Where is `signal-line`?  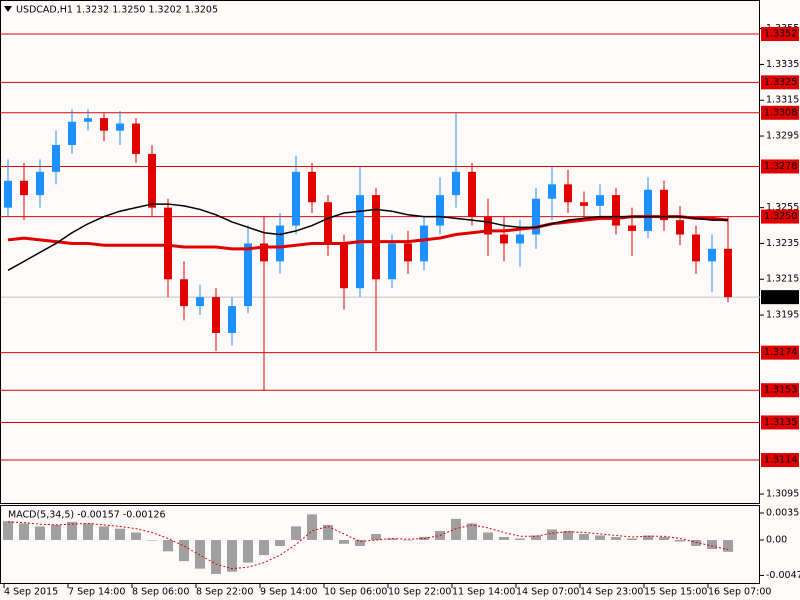
signal-line is located at coordinates (368, 545).